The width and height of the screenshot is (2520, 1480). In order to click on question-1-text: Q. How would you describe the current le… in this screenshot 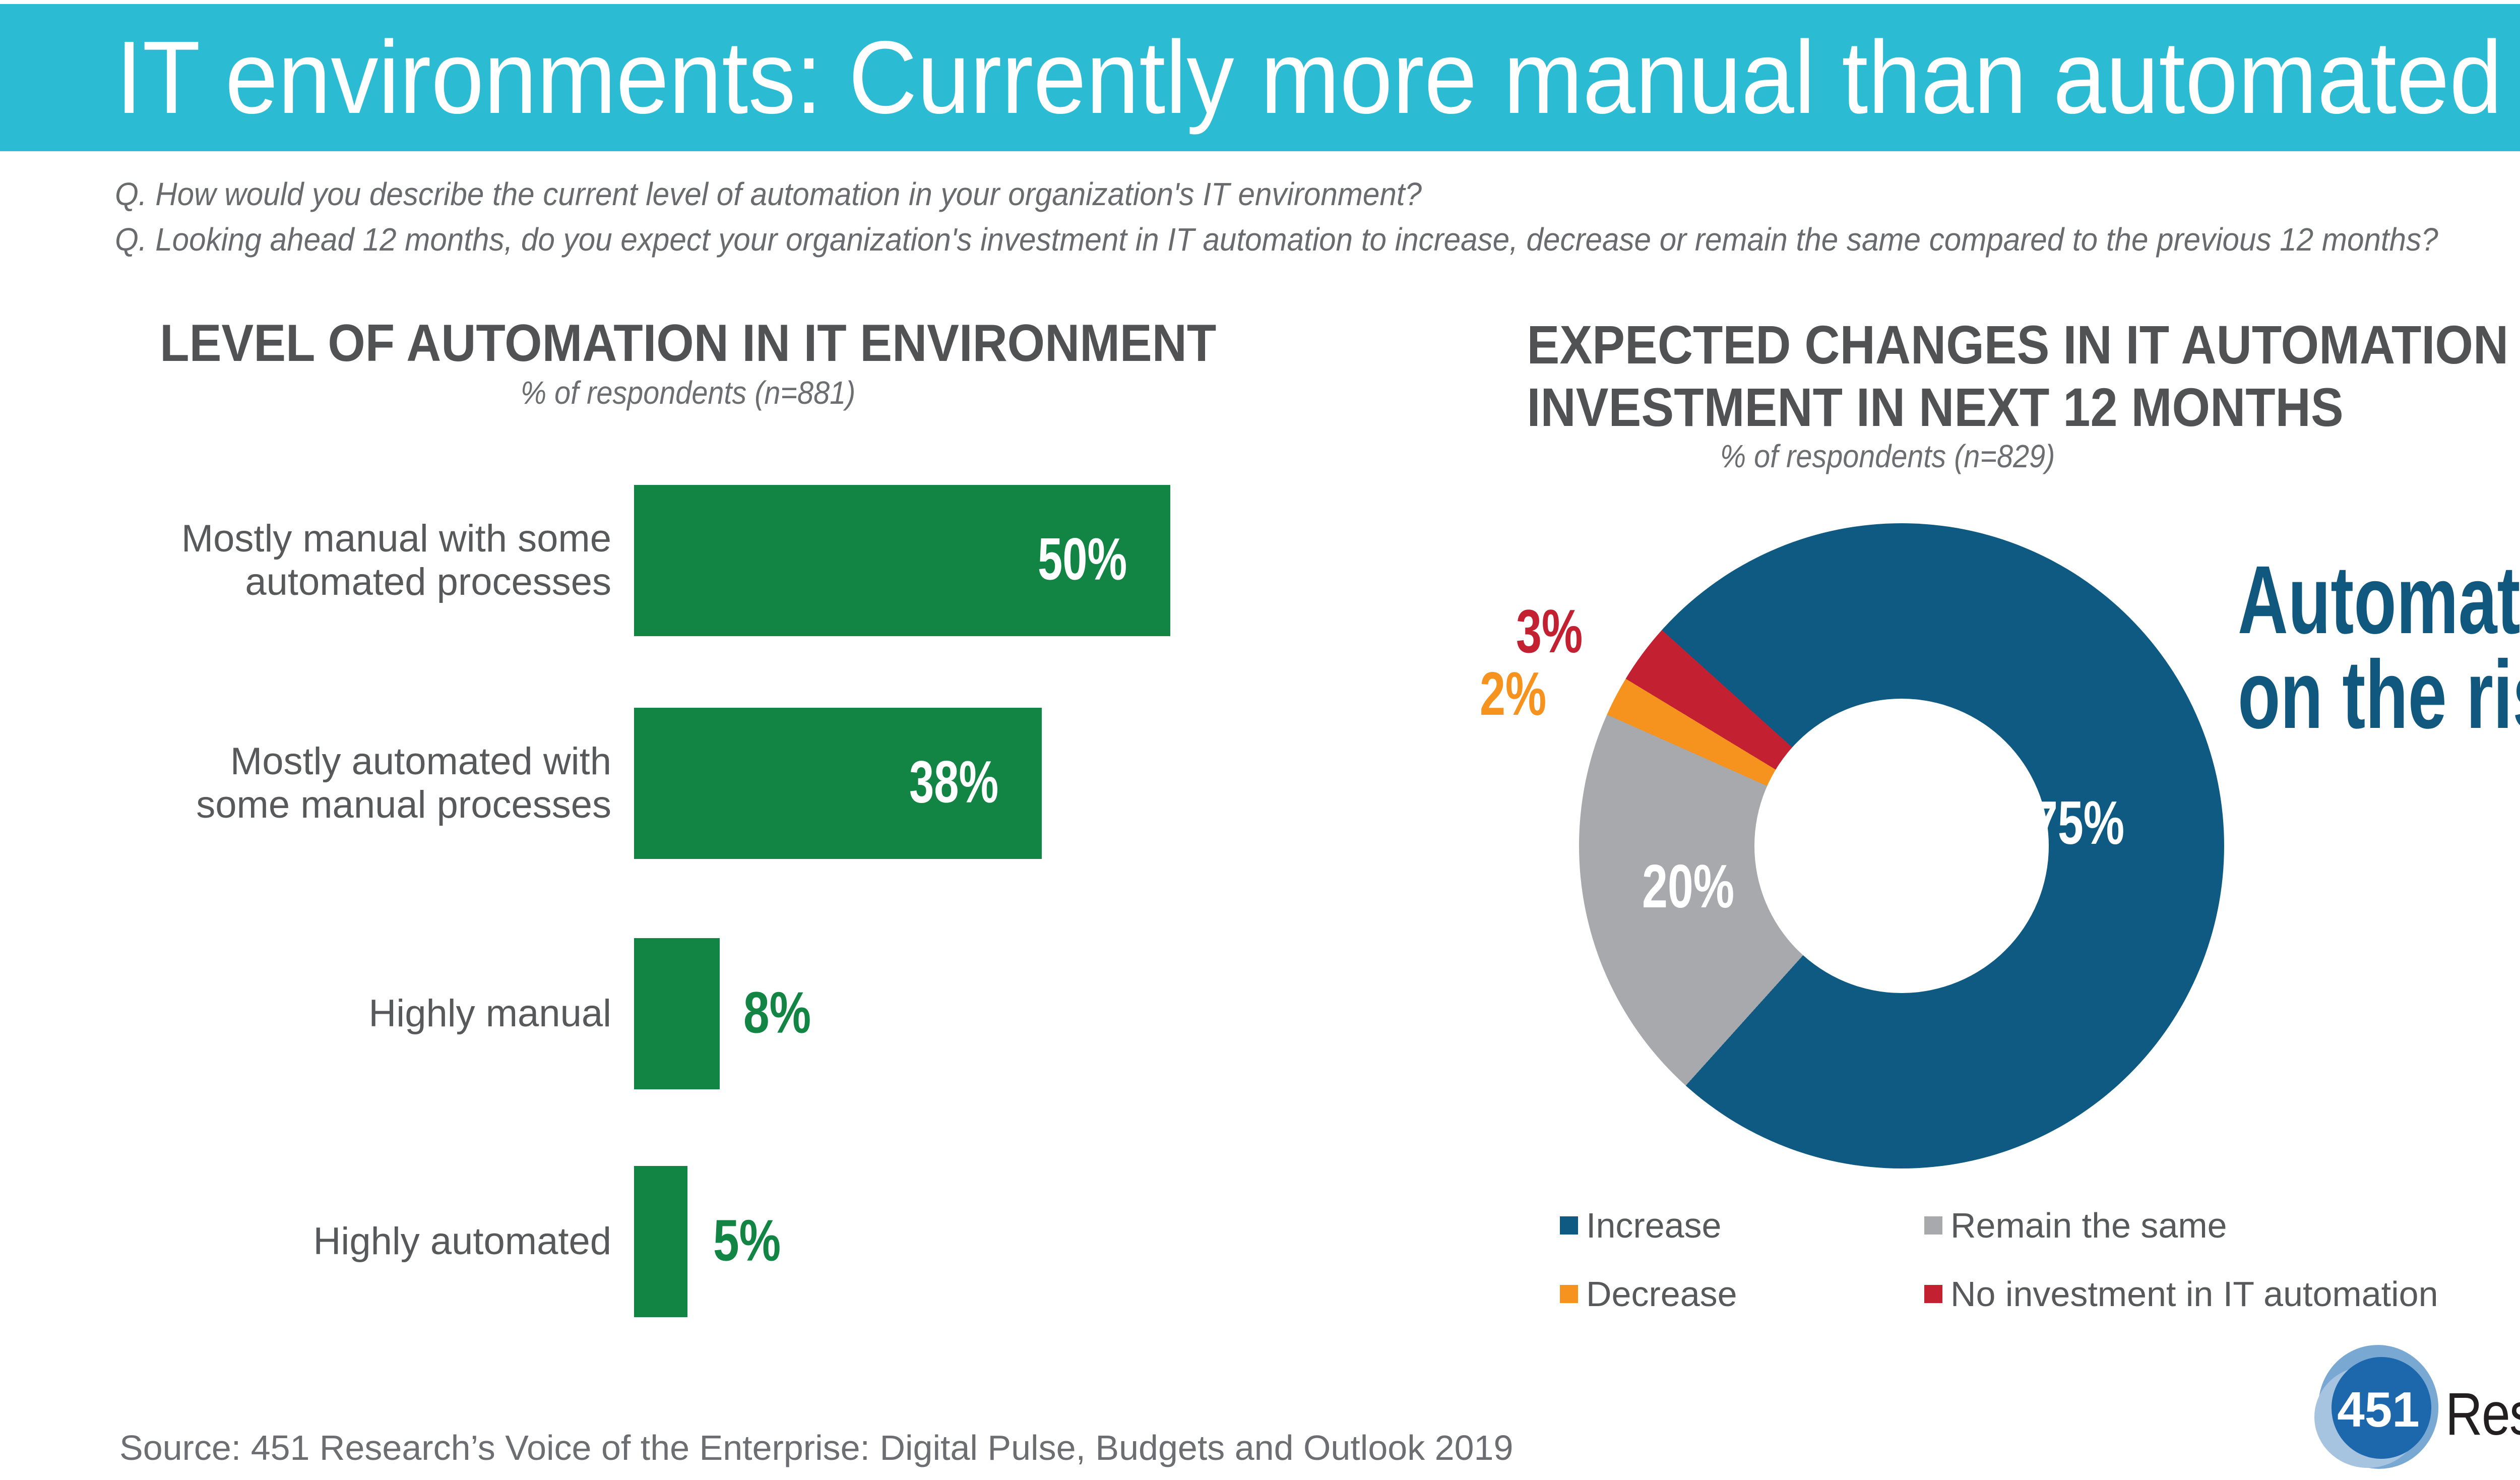, I will do `click(768, 194)`.